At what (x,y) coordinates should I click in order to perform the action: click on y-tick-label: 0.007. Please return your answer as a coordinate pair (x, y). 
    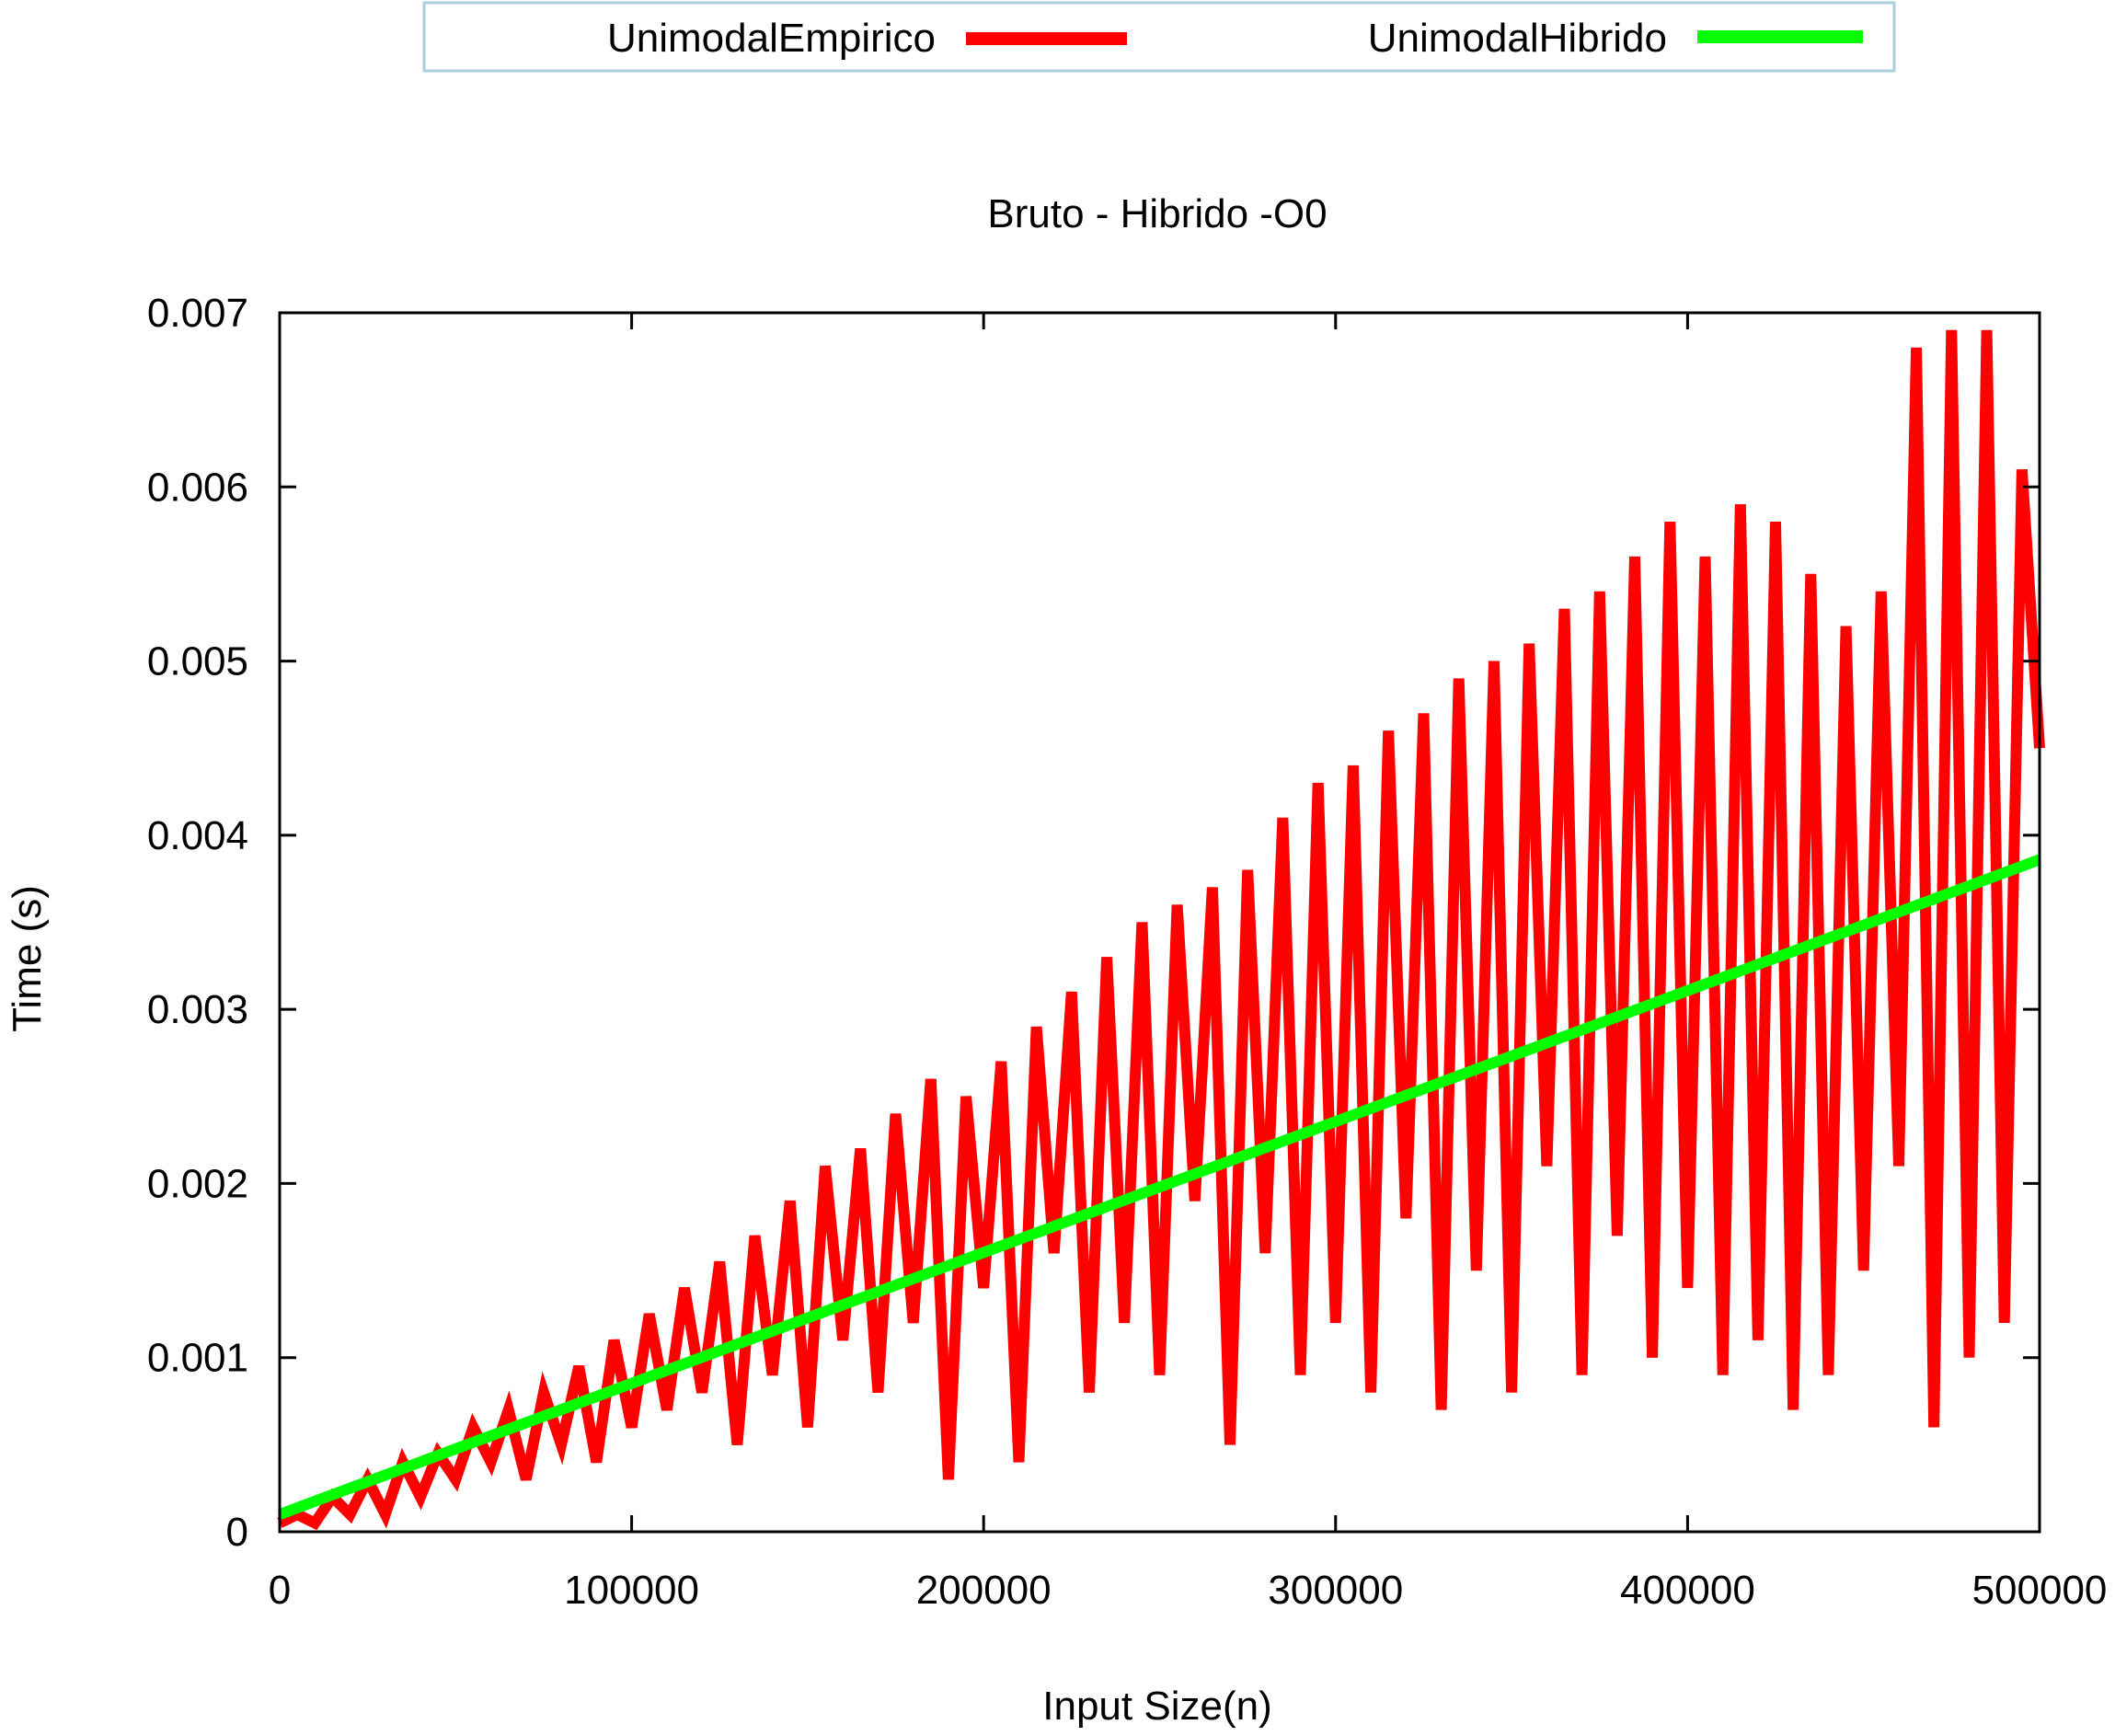
    Looking at the image, I should click on (197, 314).